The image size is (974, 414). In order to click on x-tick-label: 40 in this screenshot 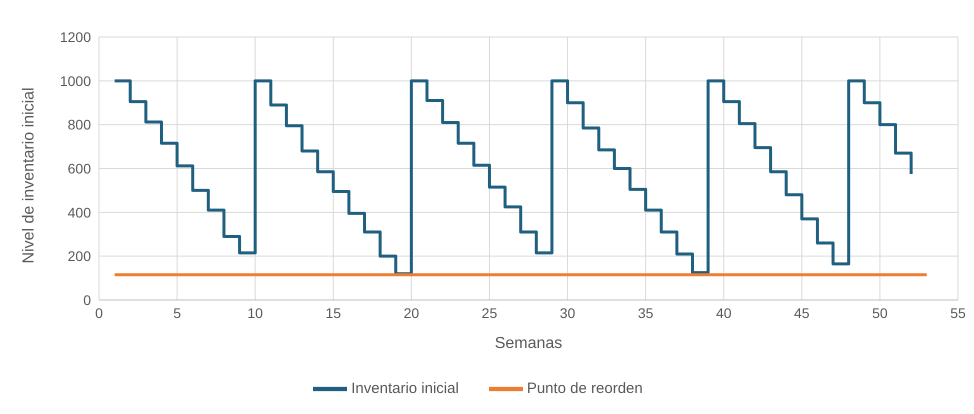, I will do `click(724, 312)`.